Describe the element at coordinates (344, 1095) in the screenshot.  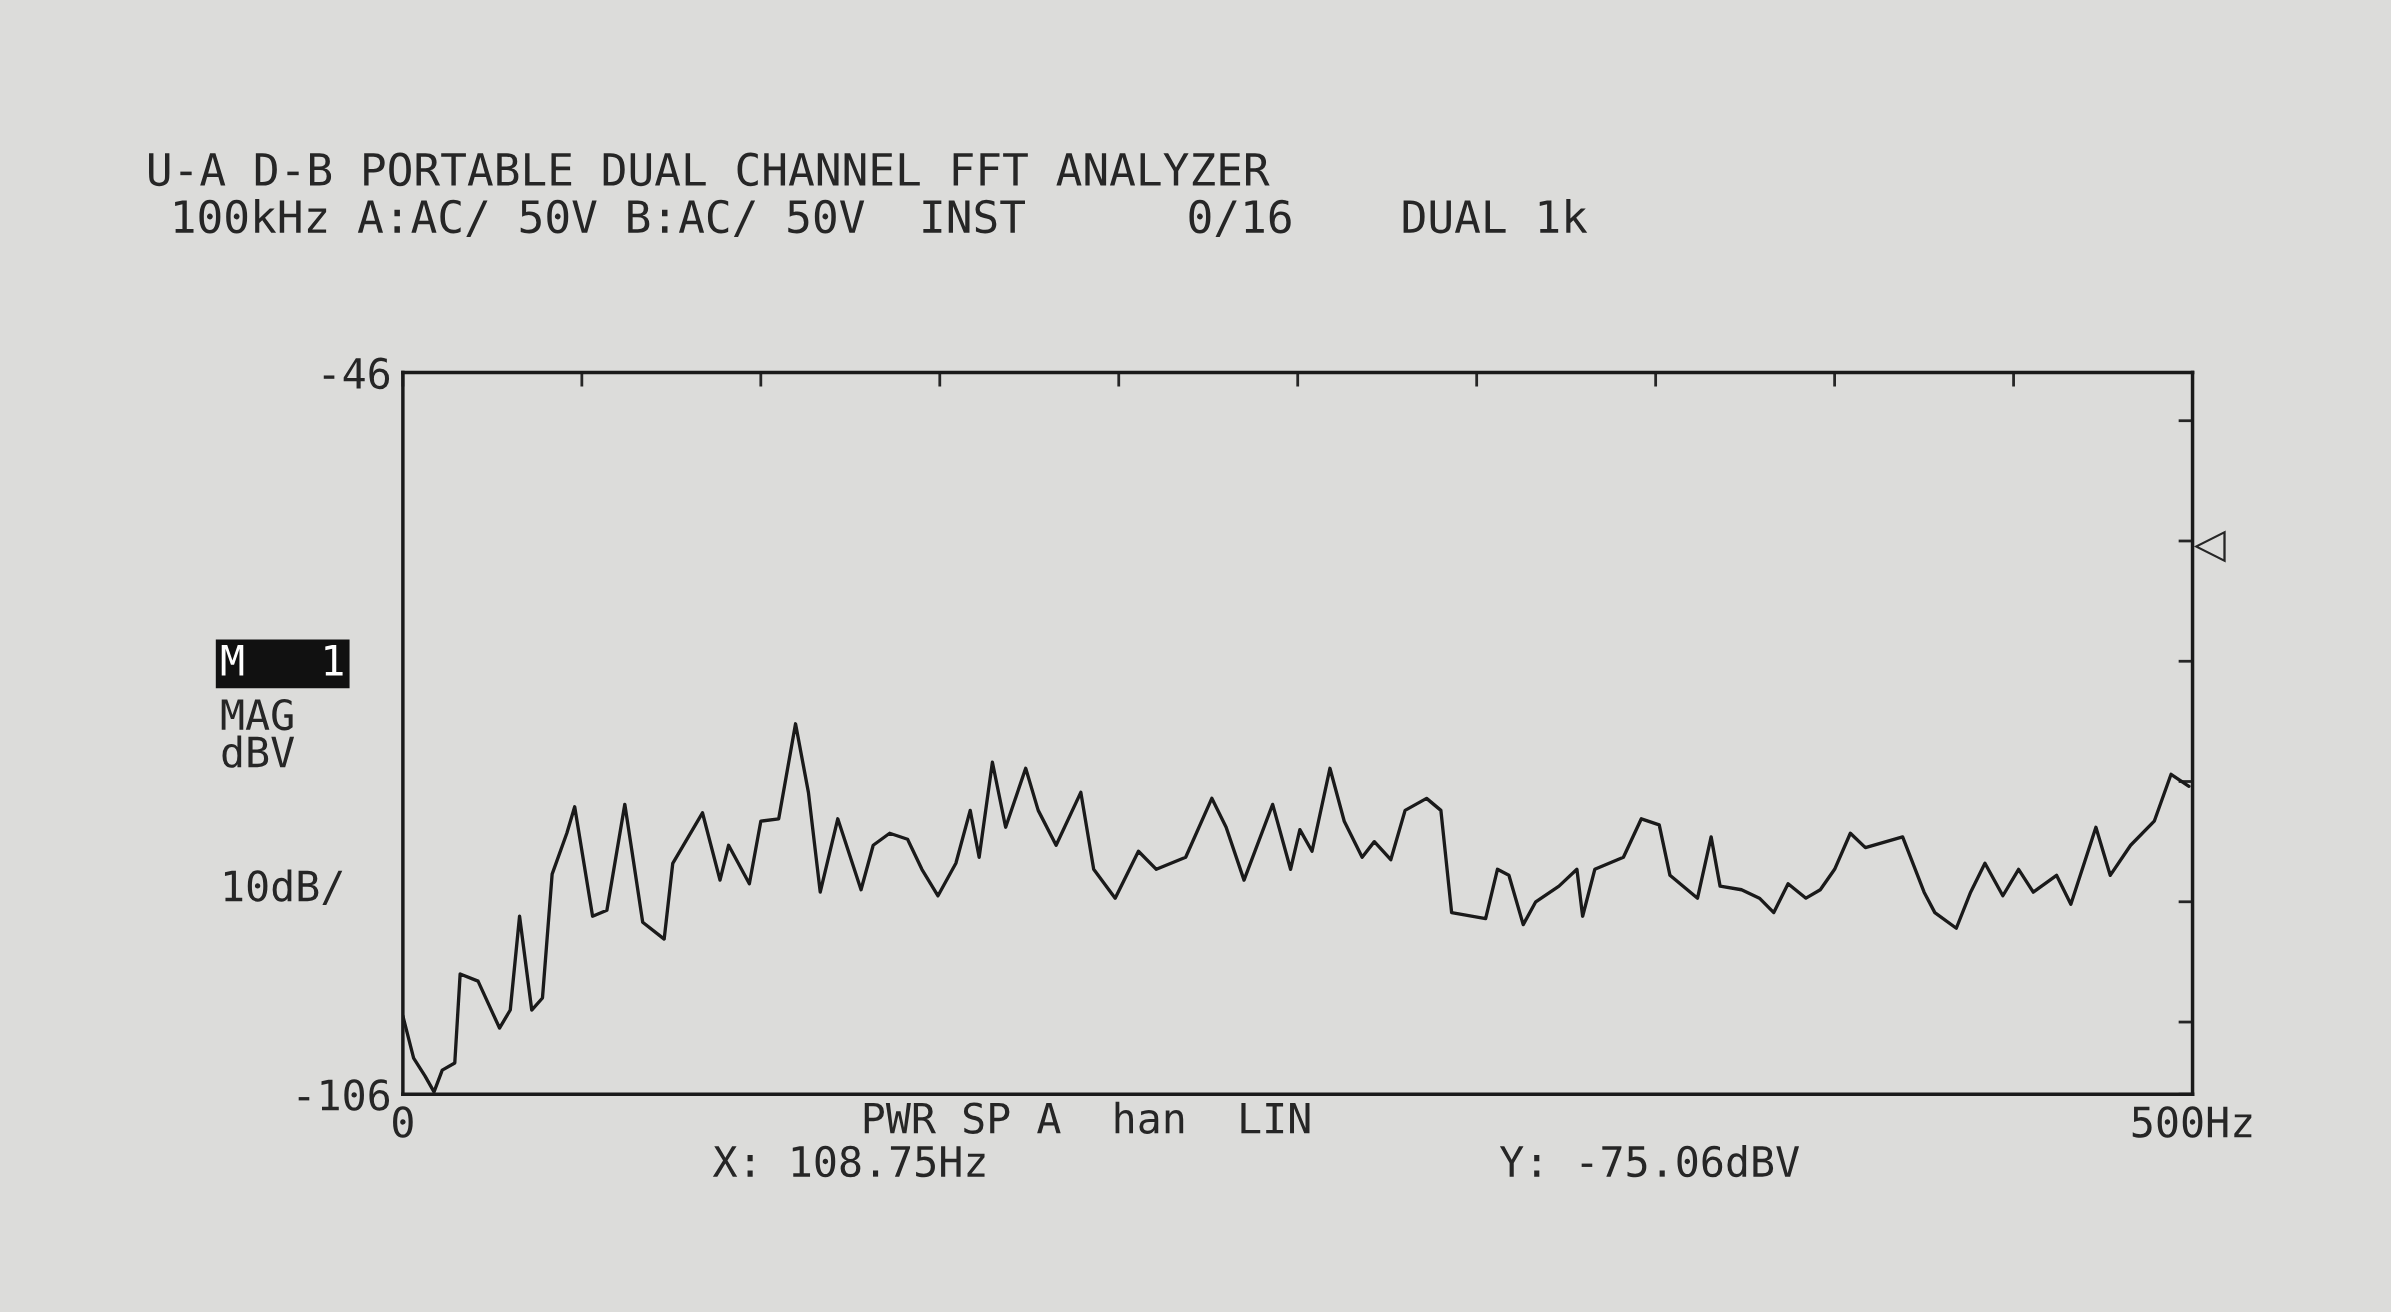
I see `y-tick-label: -106` at that location.